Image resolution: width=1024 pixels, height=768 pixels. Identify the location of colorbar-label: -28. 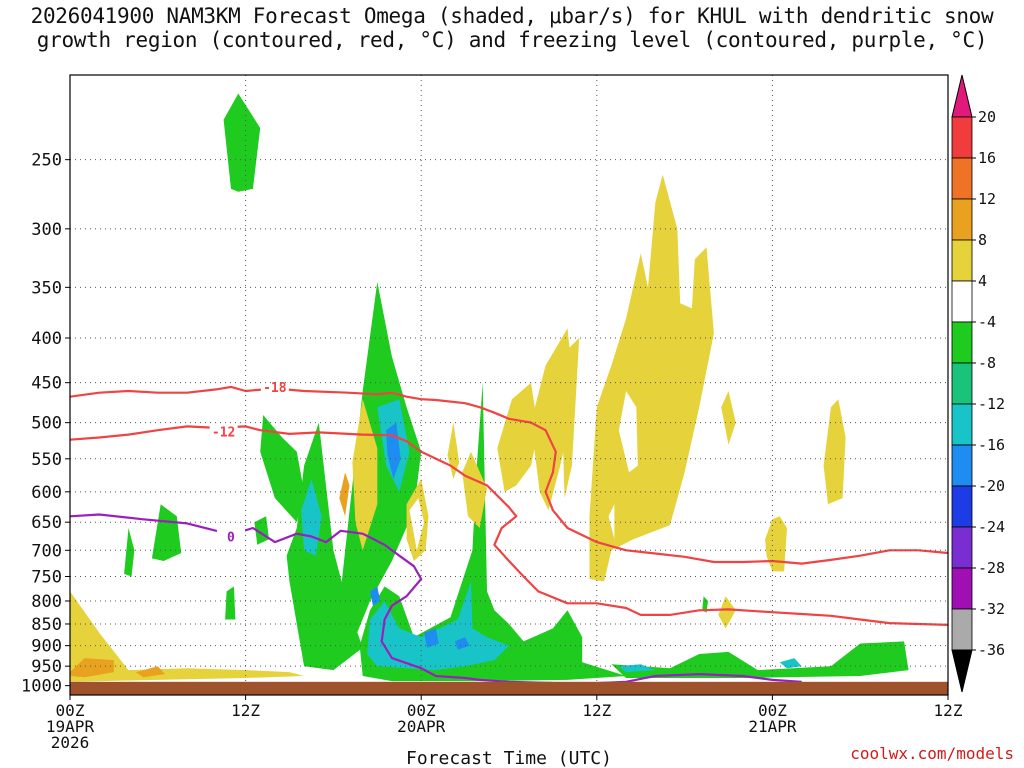
(991, 568).